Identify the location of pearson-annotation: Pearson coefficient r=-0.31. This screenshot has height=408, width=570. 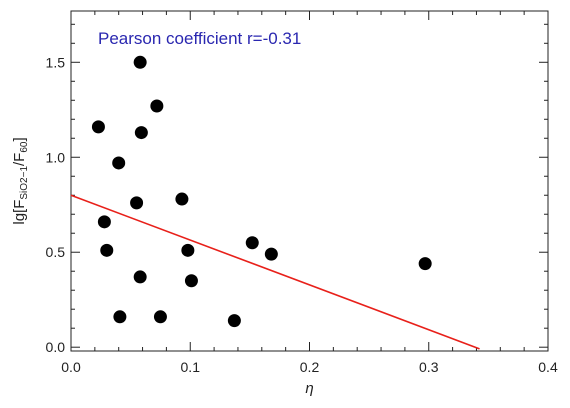
(199, 38).